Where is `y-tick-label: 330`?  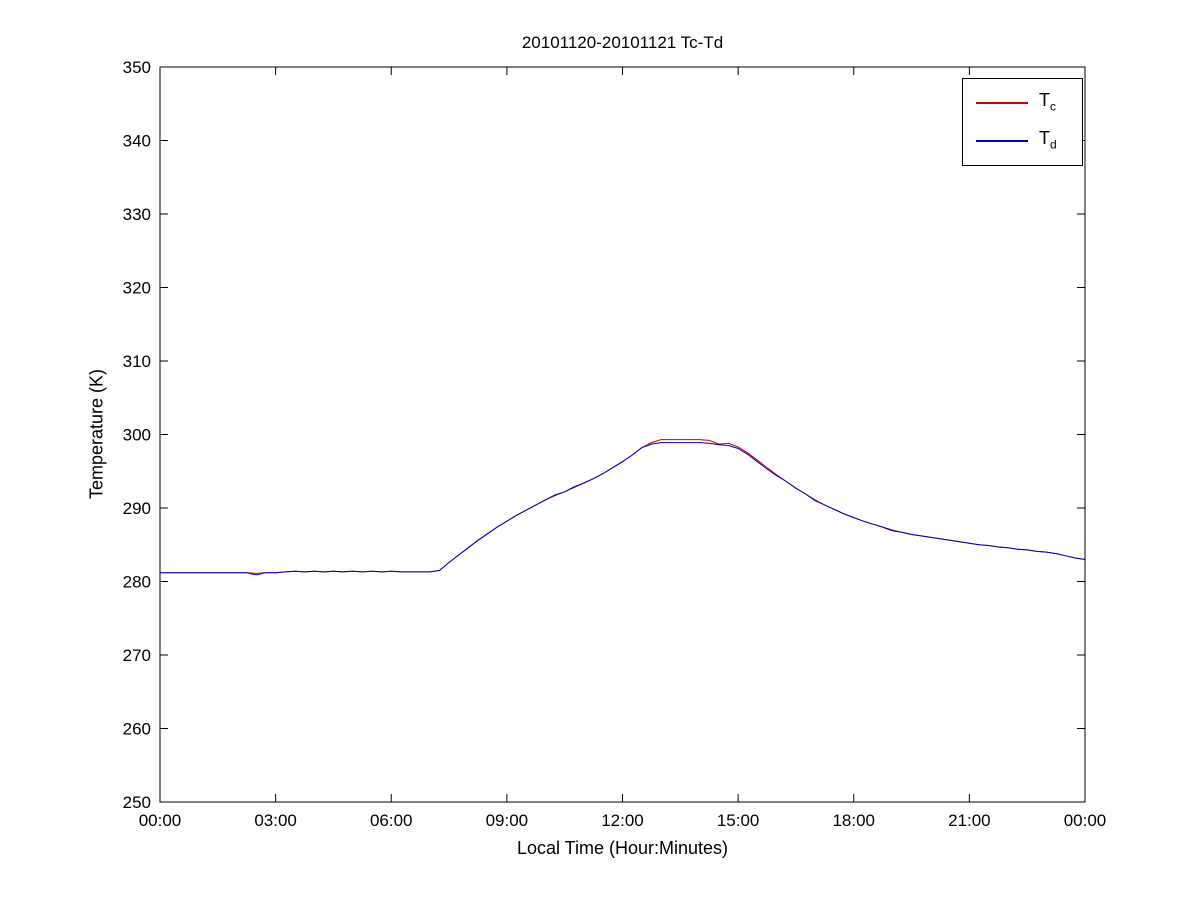 y-tick-label: 330 is located at coordinates (137, 214).